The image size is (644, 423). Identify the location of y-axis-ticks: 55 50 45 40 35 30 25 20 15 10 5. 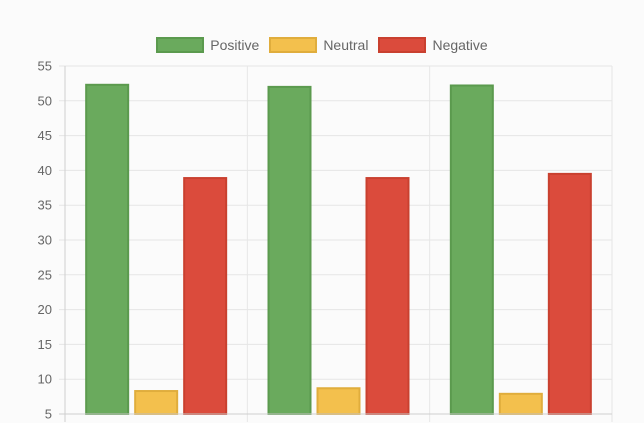
(45, 240).